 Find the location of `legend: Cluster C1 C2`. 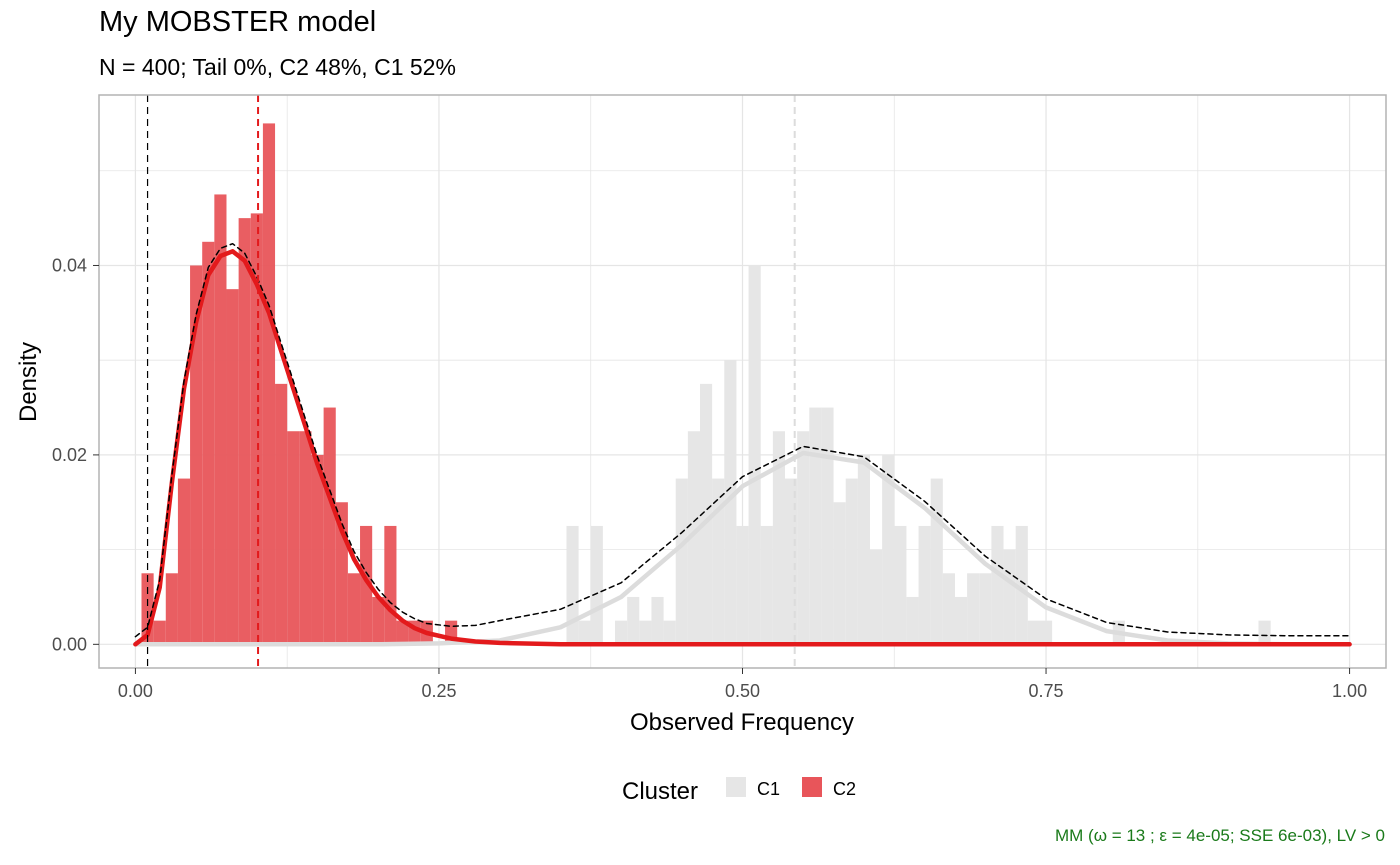

legend: Cluster C1 C2 is located at coordinates (739, 791).